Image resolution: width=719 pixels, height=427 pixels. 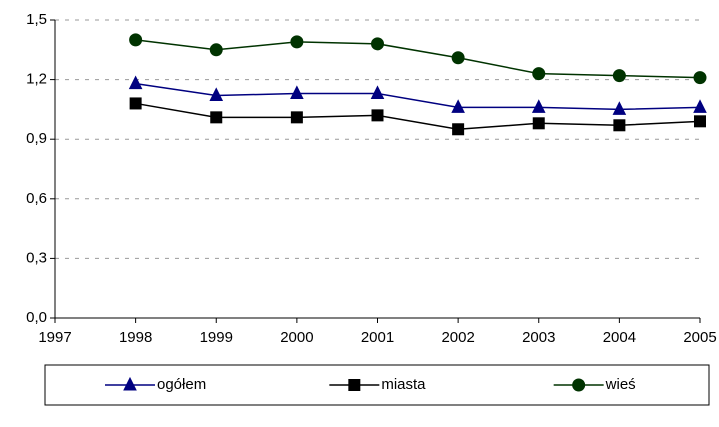 What do you see at coordinates (36, 138) in the screenshot?
I see `y-tick-label: 0,9` at bounding box center [36, 138].